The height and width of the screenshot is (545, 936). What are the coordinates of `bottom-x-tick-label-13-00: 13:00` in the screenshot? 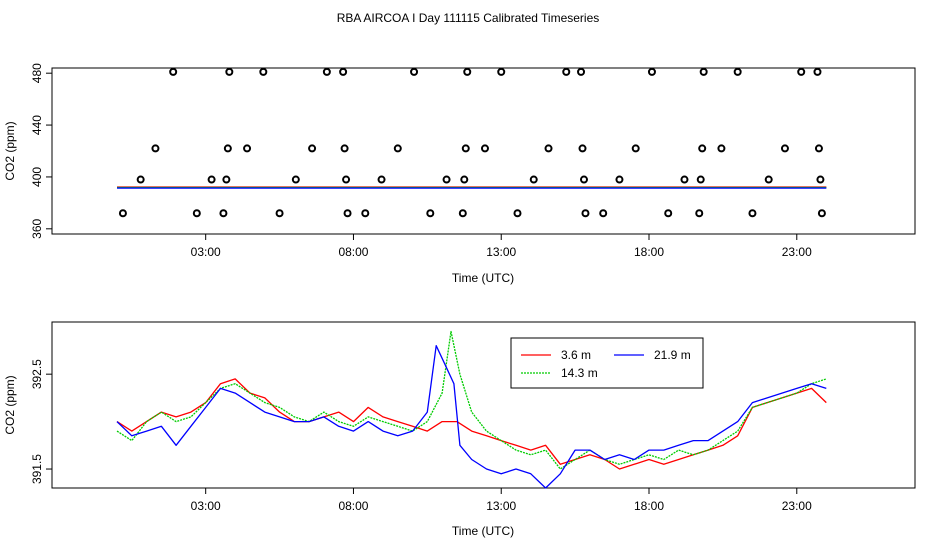 It's located at (501, 506).